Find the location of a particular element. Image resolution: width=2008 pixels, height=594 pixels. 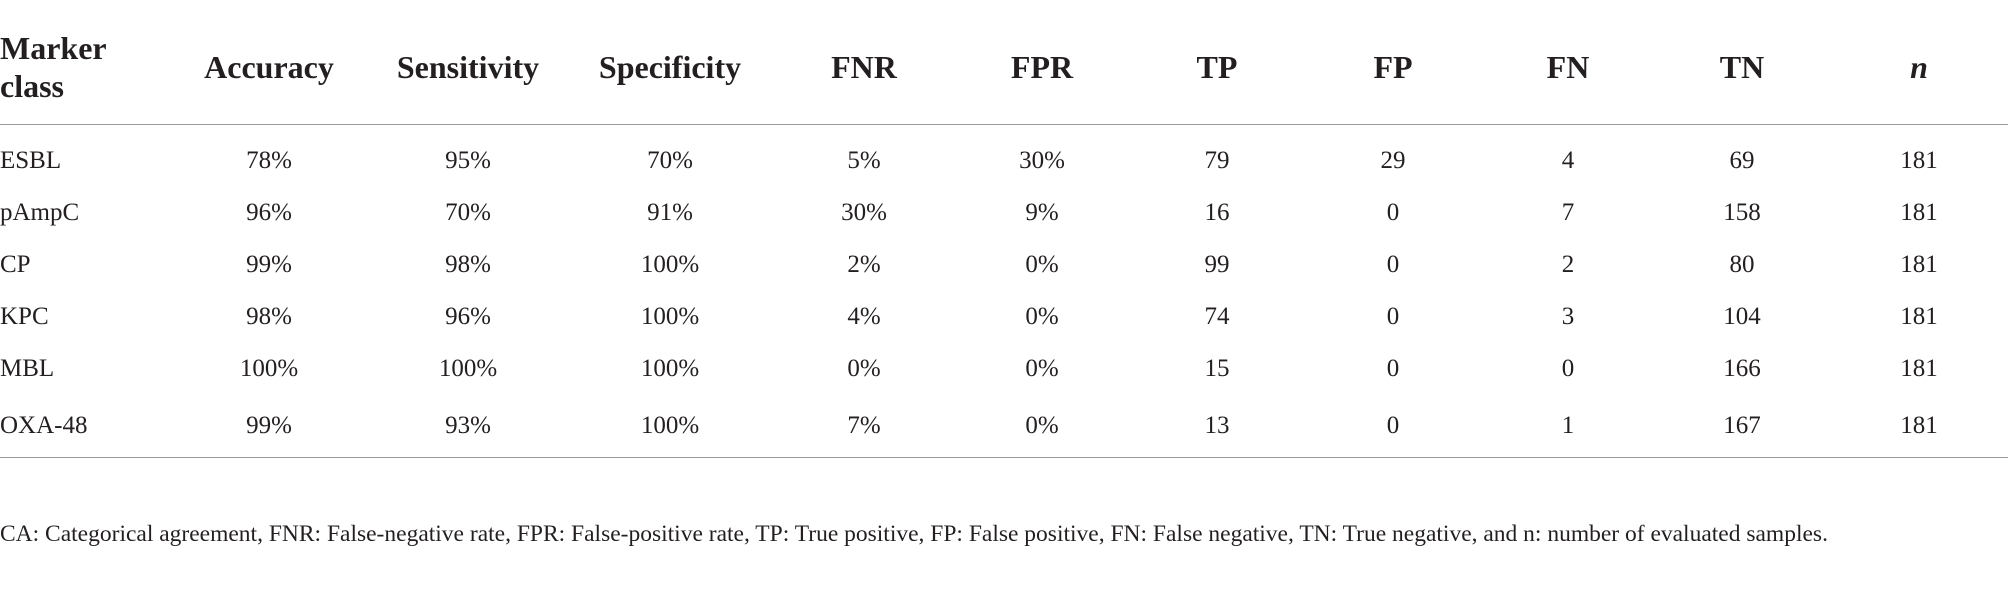

table-cell: 95% is located at coordinates (468, 160).